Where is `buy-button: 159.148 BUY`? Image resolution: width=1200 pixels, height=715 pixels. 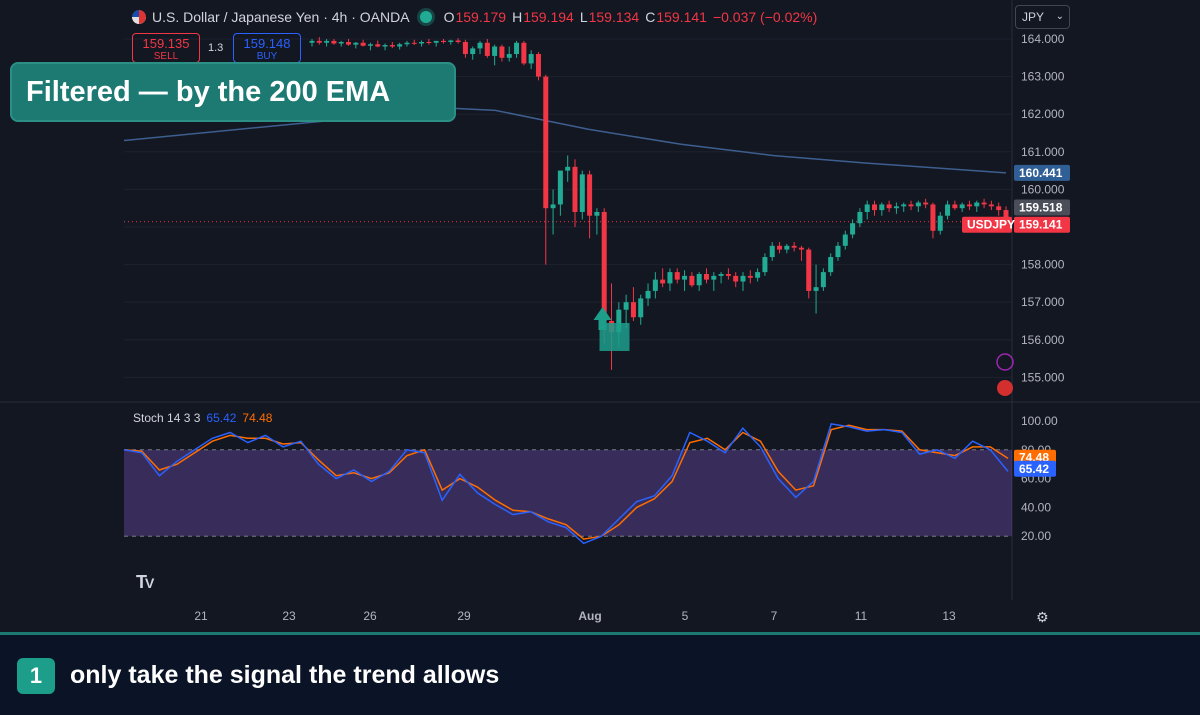 buy-button: 159.148 BUY is located at coordinates (267, 48).